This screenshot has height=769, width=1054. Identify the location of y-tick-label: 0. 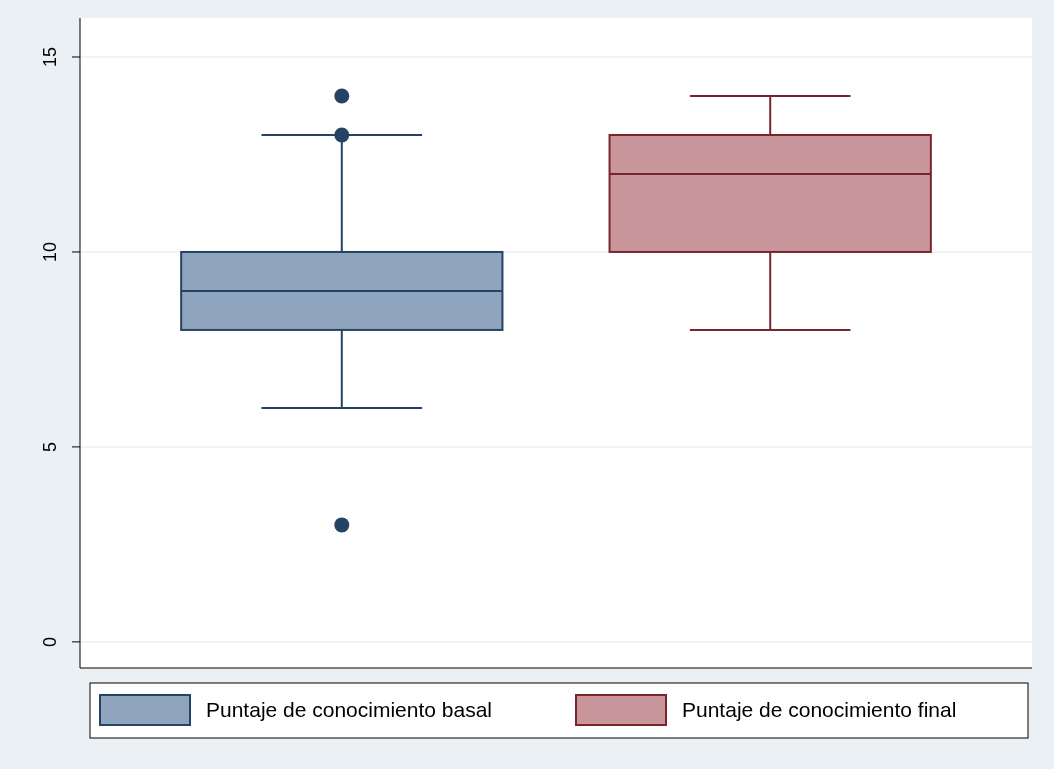
(50, 641).